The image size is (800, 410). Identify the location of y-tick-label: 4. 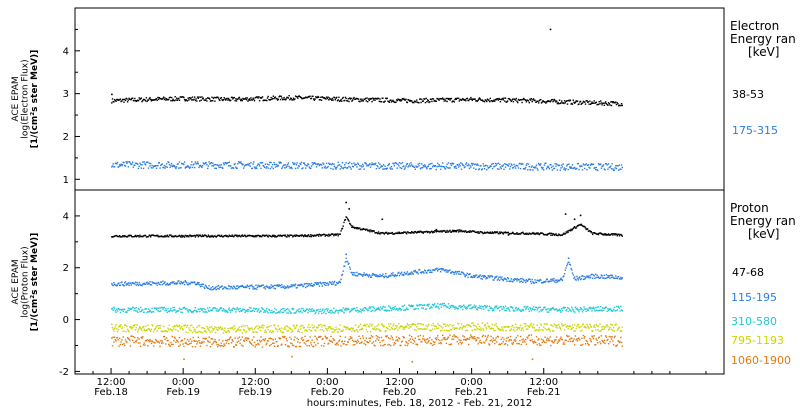
(66, 216).